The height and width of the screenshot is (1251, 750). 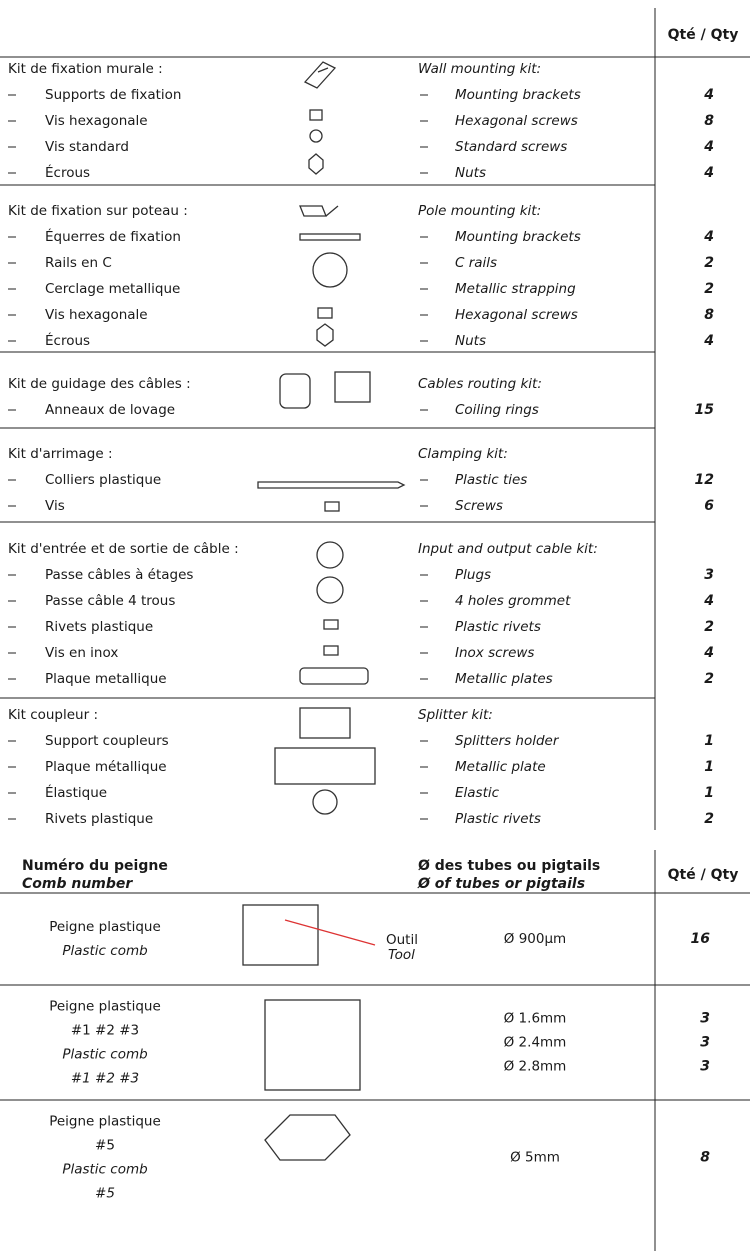 What do you see at coordinates (509, 866) in the screenshot?
I see `header: Ø des tubes ou pigtails` at bounding box center [509, 866].